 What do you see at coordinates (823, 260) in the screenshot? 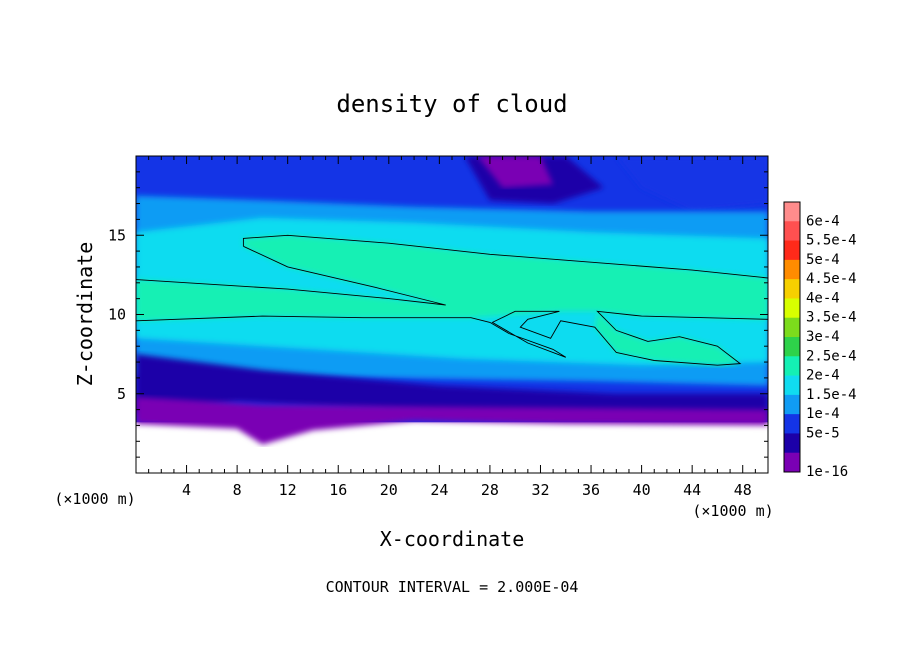
I see `colorbar-label: 5e-4` at bounding box center [823, 260].